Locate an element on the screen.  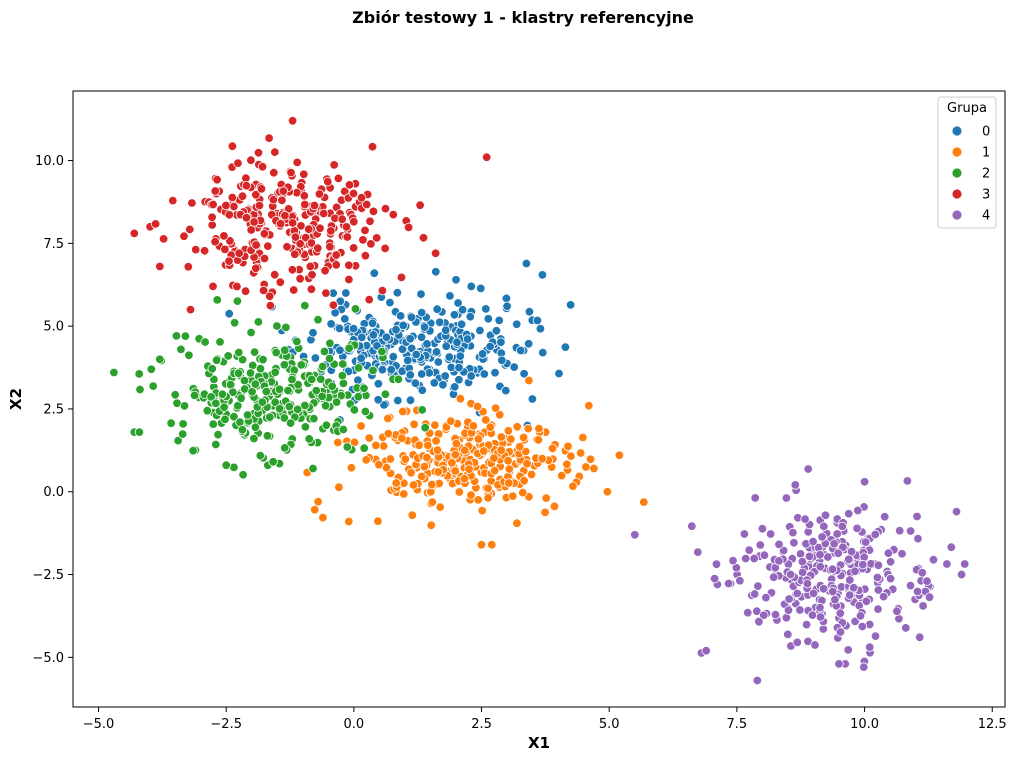
x-tick-label: 12.5 is located at coordinates (992, 724).